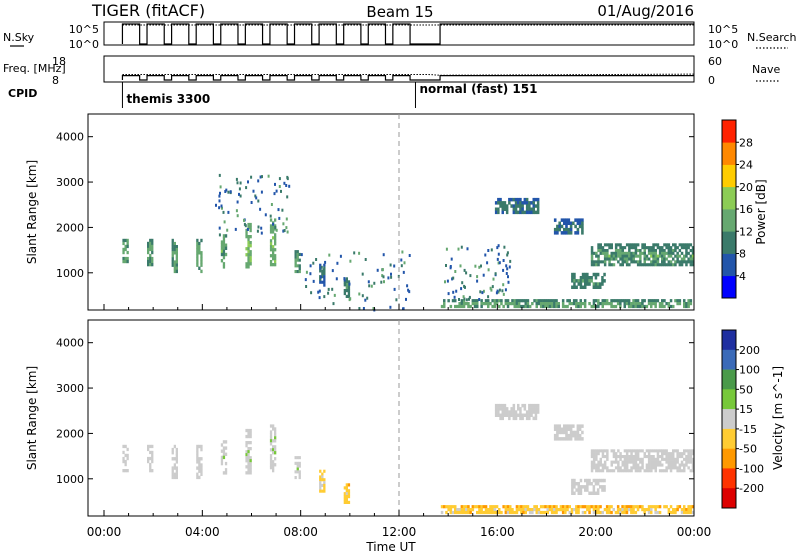 The width and height of the screenshot is (800, 554). What do you see at coordinates (772, 37) in the screenshot?
I see `nsearch-label: N.Search` at bounding box center [772, 37].